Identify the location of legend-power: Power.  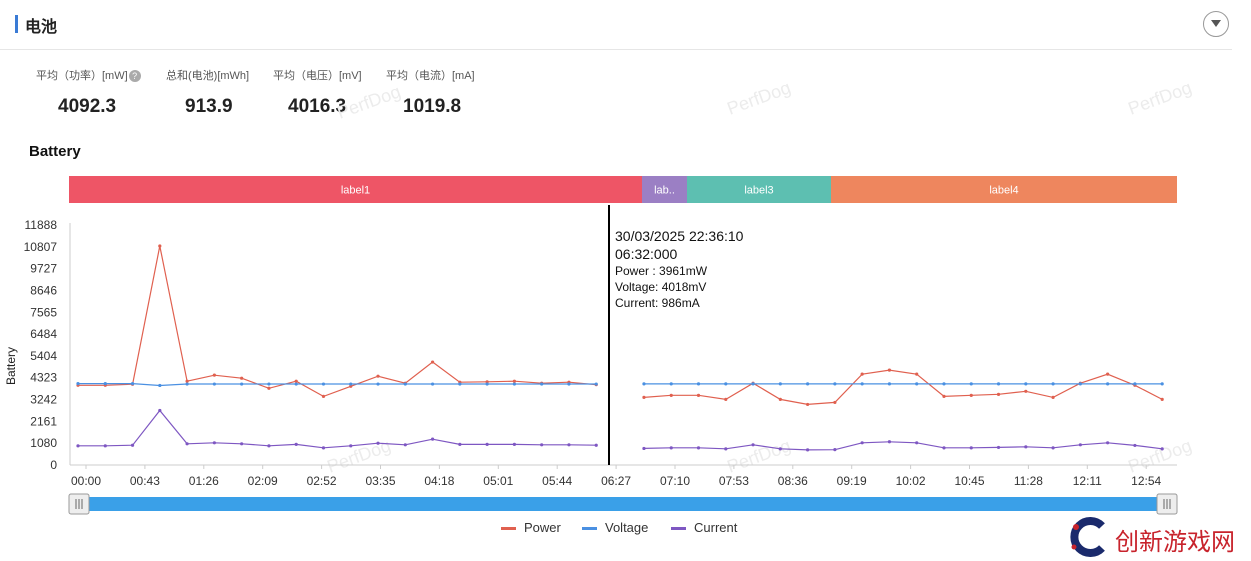
(531, 527).